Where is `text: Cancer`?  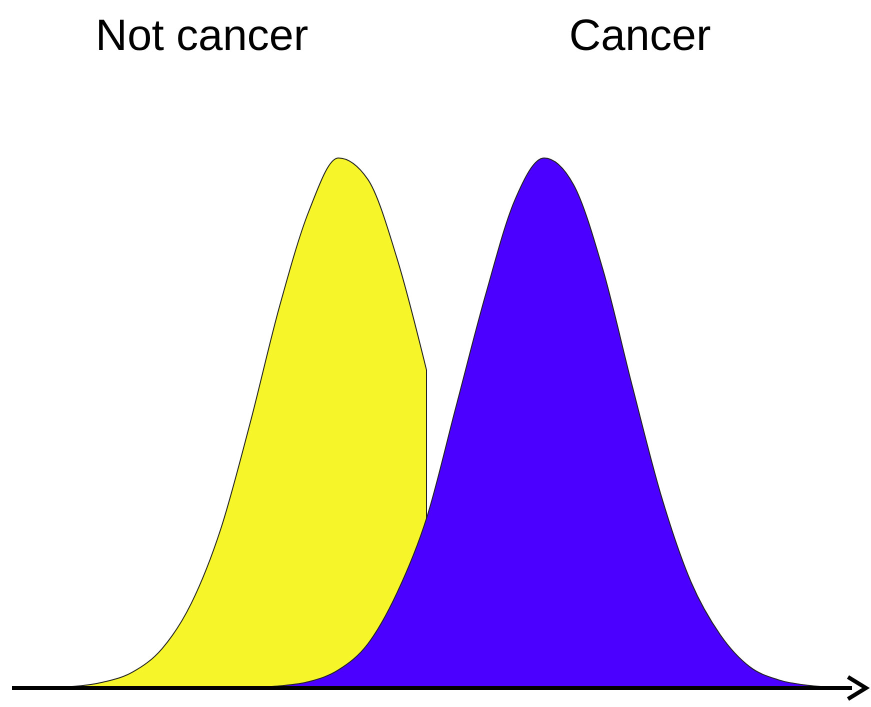
text: Cancer is located at coordinates (640, 35).